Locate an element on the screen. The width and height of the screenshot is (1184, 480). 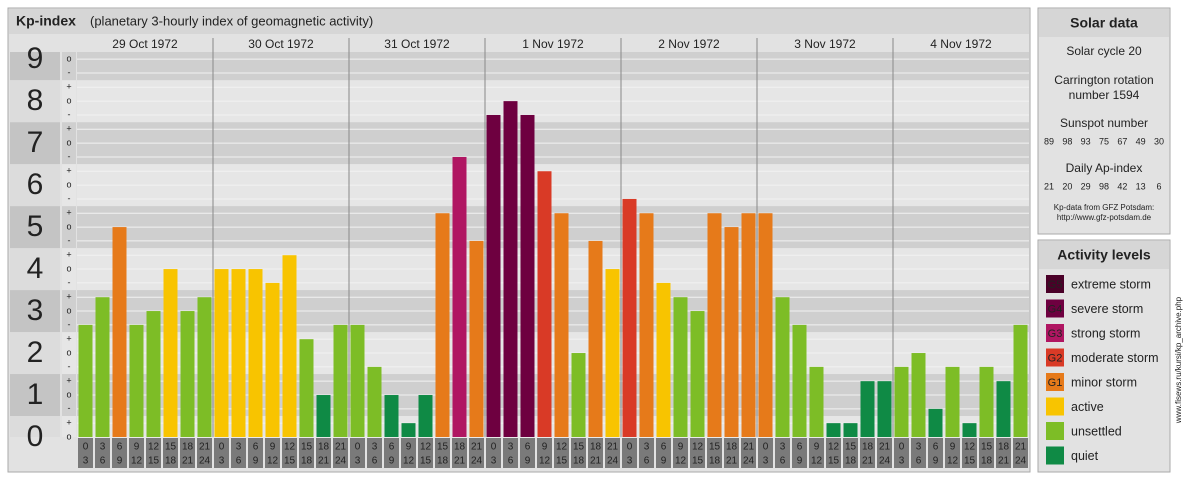
y-tick-label: 8 is located at coordinates (35, 100).